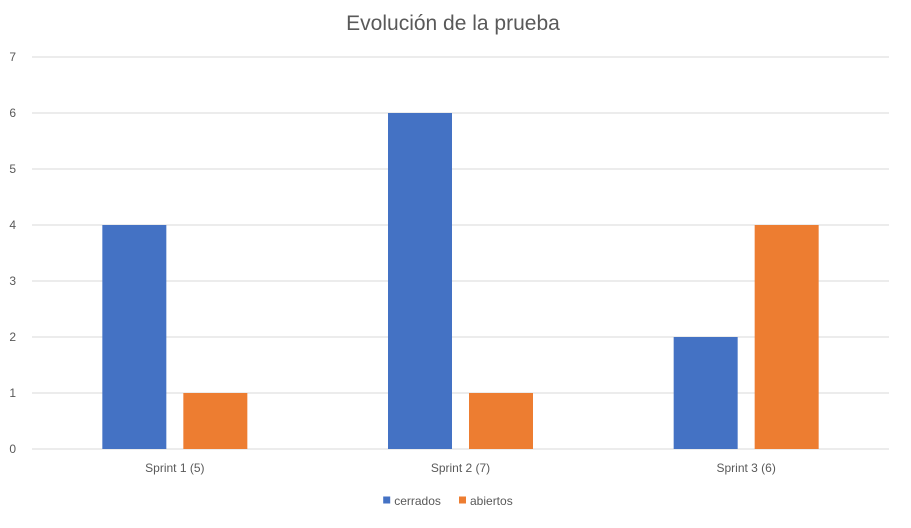 This screenshot has width=911, height=528. I want to click on x-category-label: Sprint 1 (5), so click(174, 468).